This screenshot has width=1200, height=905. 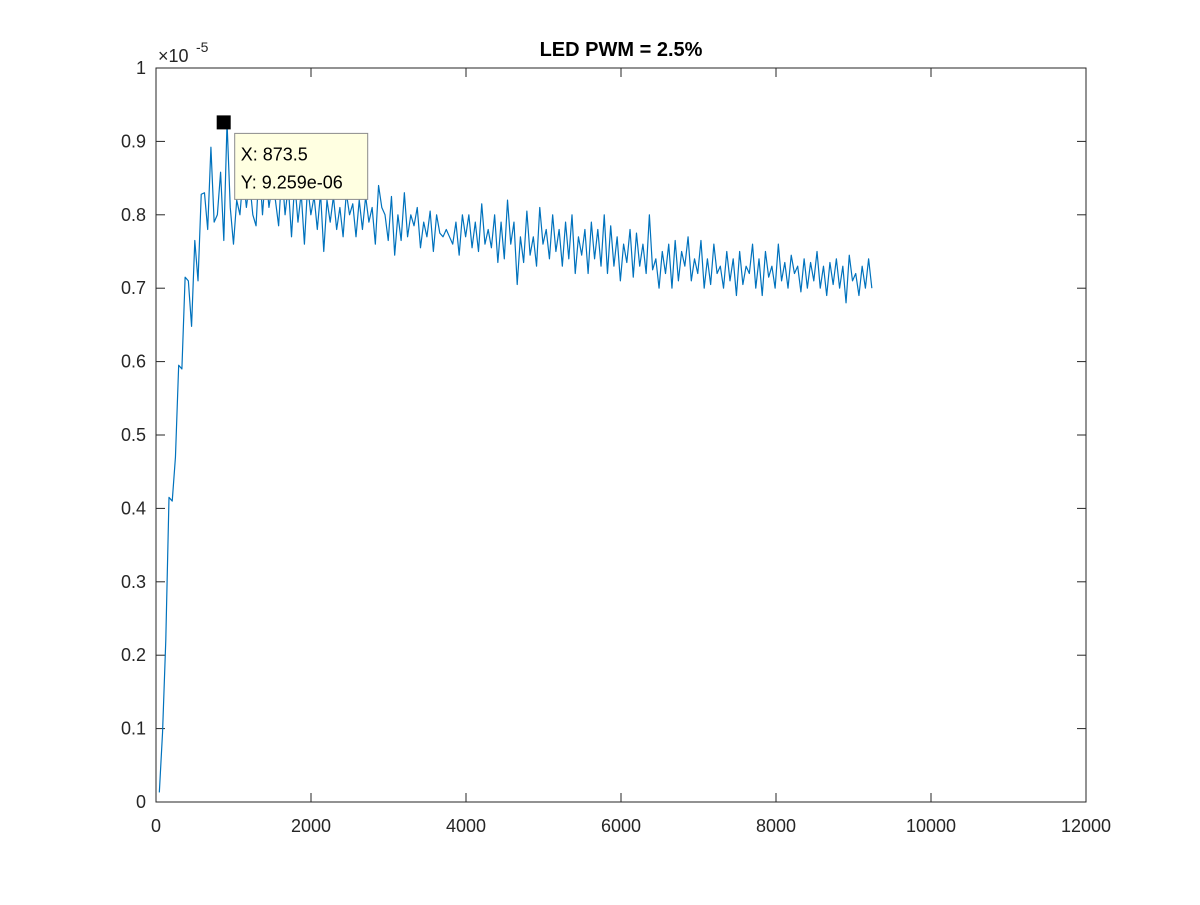 I want to click on y-axis-exponent-power: -5, so click(x=202, y=47).